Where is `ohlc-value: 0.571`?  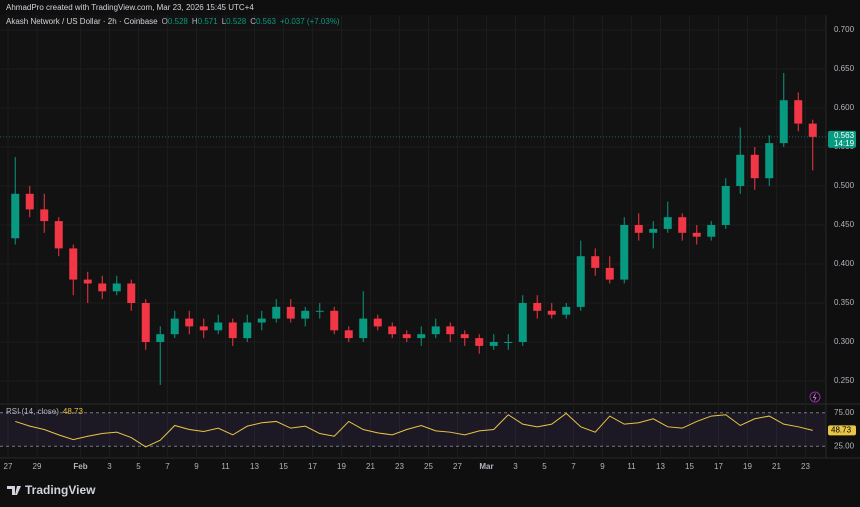 ohlc-value: 0.571 is located at coordinates (208, 21).